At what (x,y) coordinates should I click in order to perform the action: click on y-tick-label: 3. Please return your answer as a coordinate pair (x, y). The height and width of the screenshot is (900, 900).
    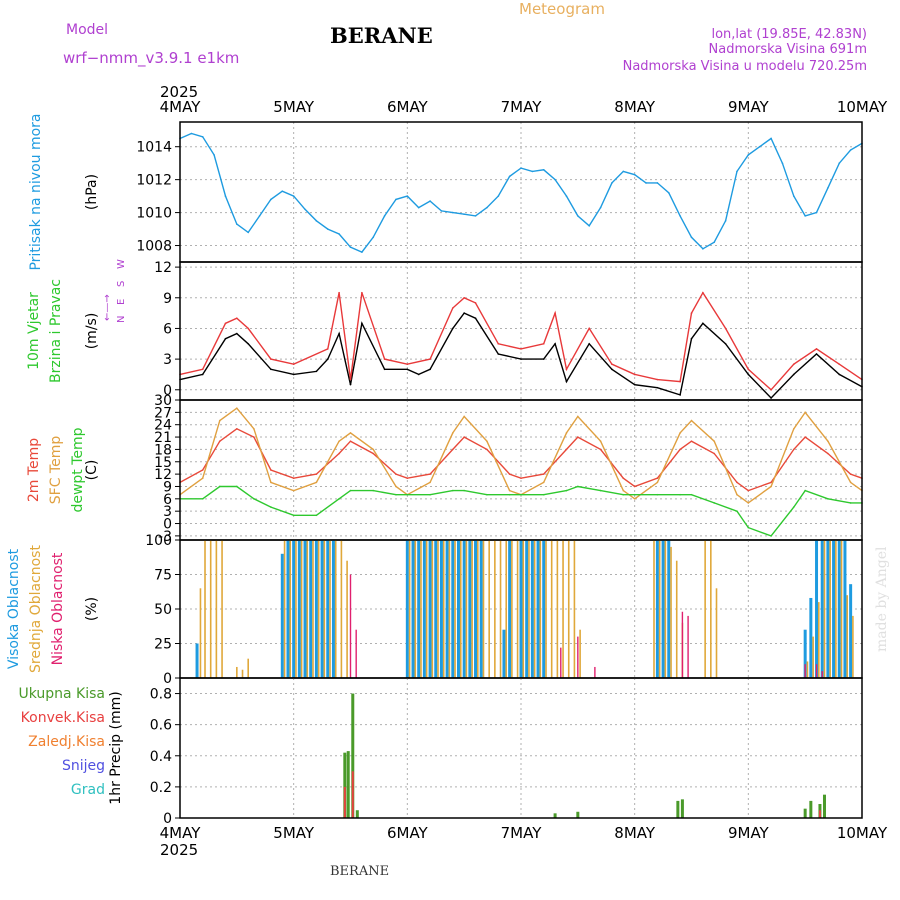
    Looking at the image, I should click on (167, 360).